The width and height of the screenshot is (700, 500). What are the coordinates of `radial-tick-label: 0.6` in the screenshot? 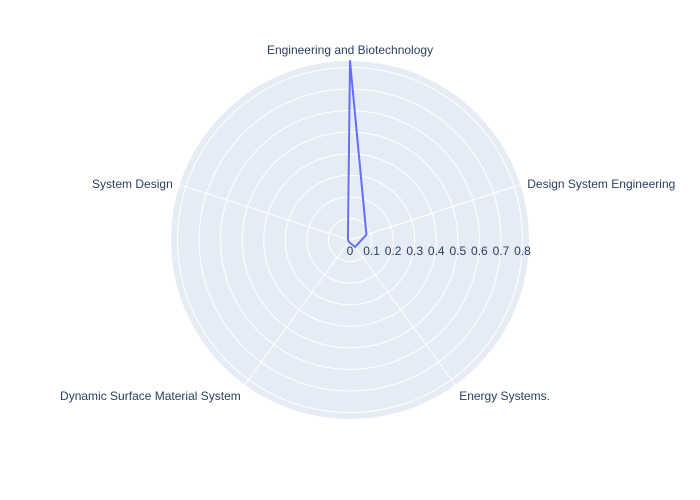 It's located at (479, 251).